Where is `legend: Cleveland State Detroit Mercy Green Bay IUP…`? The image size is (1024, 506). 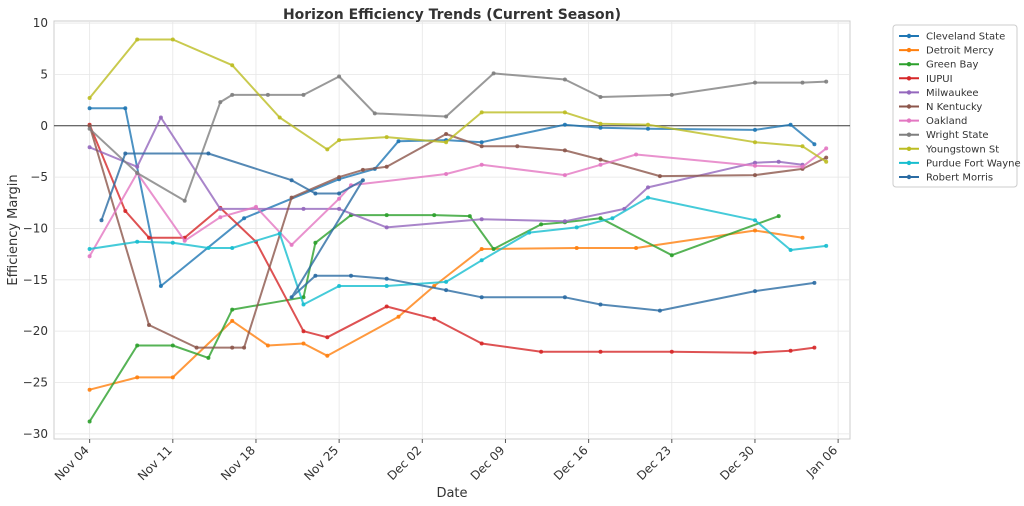
legend: Cleveland State Detroit Mercy Green Bay IUP… is located at coordinates (956, 106).